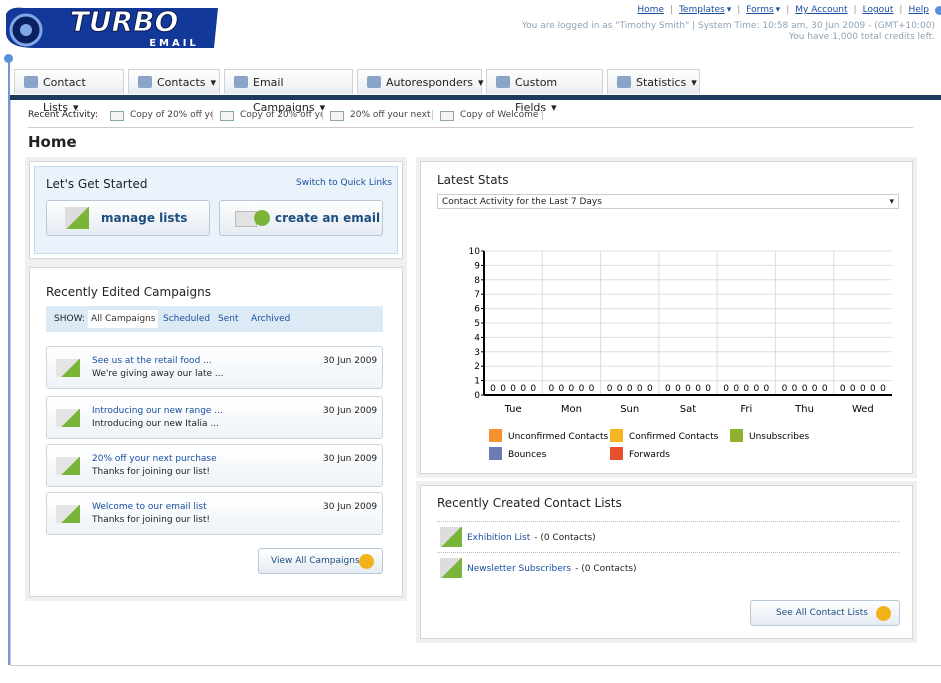 This screenshot has height=683, width=941. What do you see at coordinates (571, 409) in the screenshot?
I see `x-tick-label: Mon` at bounding box center [571, 409].